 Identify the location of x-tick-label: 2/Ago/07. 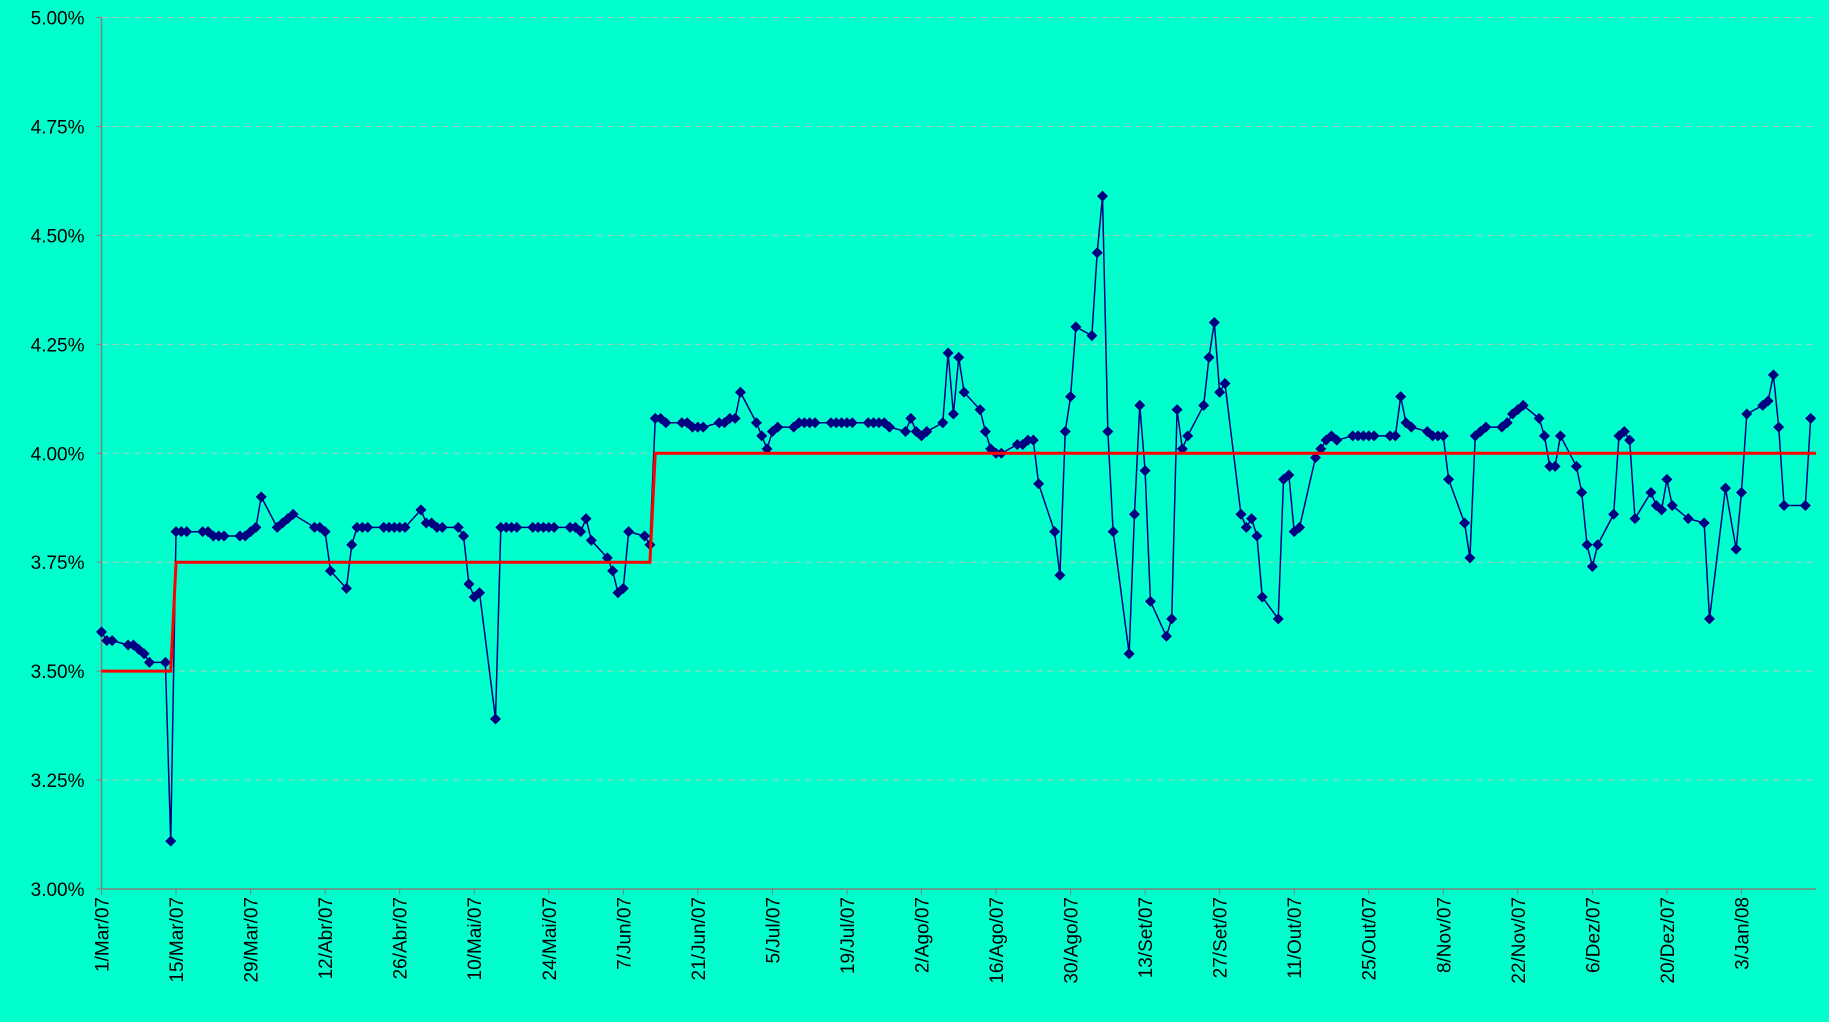
(922, 935).